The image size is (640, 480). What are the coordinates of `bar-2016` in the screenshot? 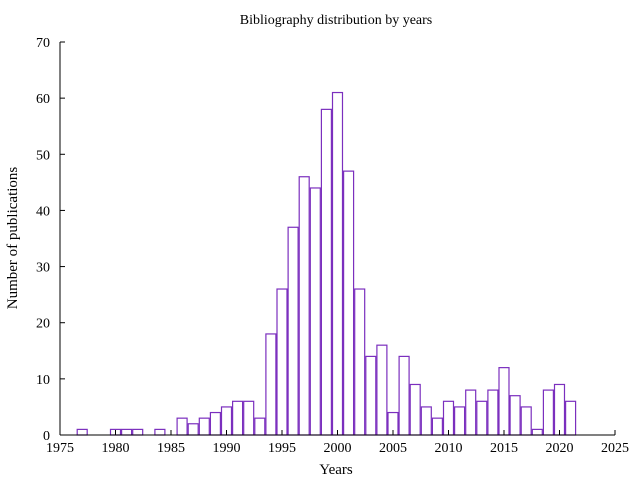 It's located at (515, 415).